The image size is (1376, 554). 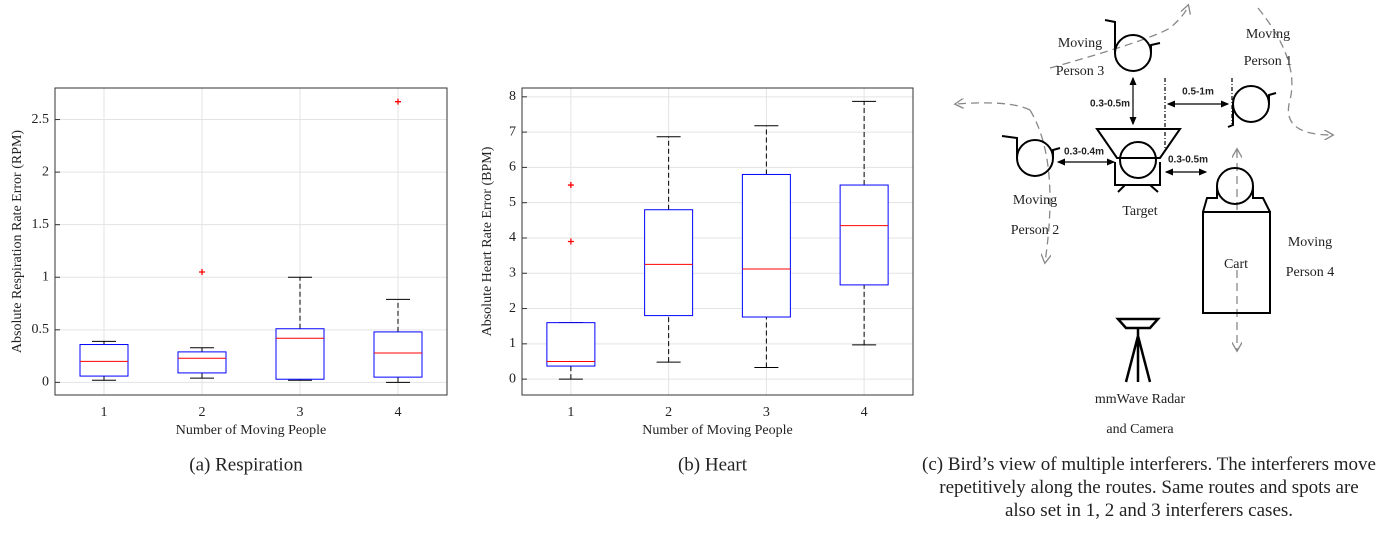 I want to click on y-tick-label: 1.5, so click(x=41, y=224).